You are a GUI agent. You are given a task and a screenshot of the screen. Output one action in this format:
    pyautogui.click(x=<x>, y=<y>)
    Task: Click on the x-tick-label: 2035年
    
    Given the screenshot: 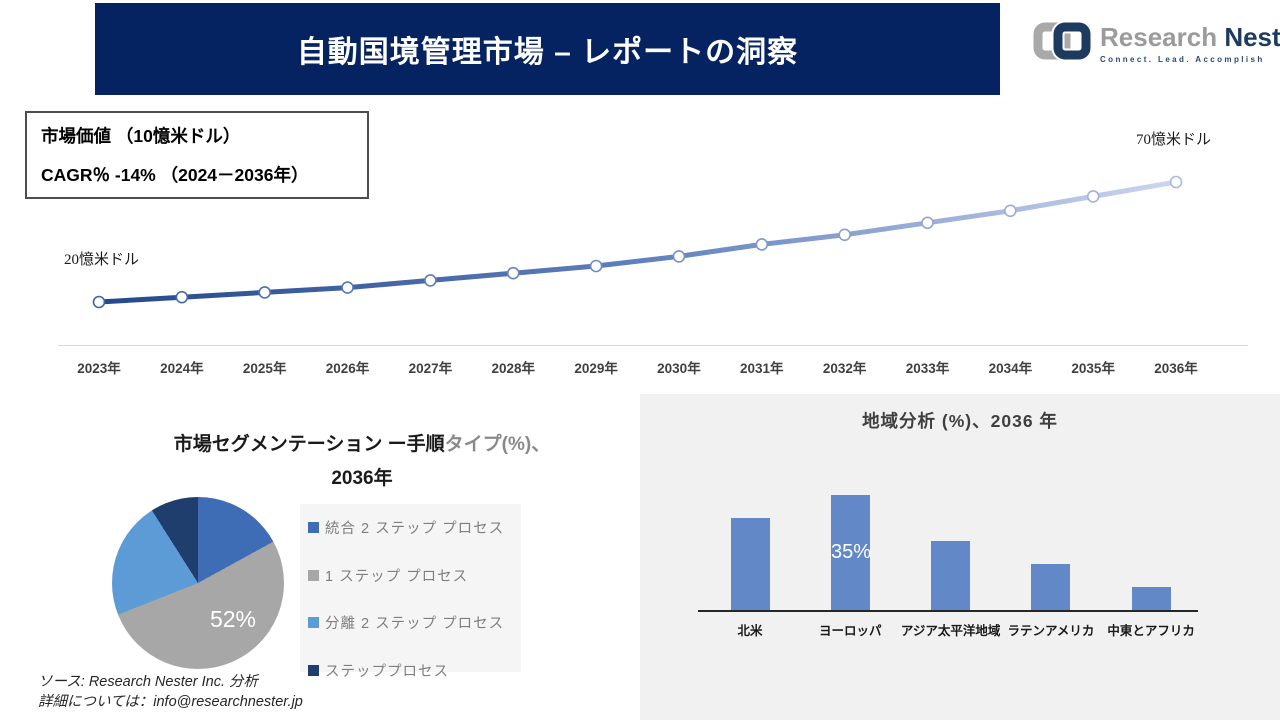 What is the action you would take?
    pyautogui.click(x=1093, y=368)
    